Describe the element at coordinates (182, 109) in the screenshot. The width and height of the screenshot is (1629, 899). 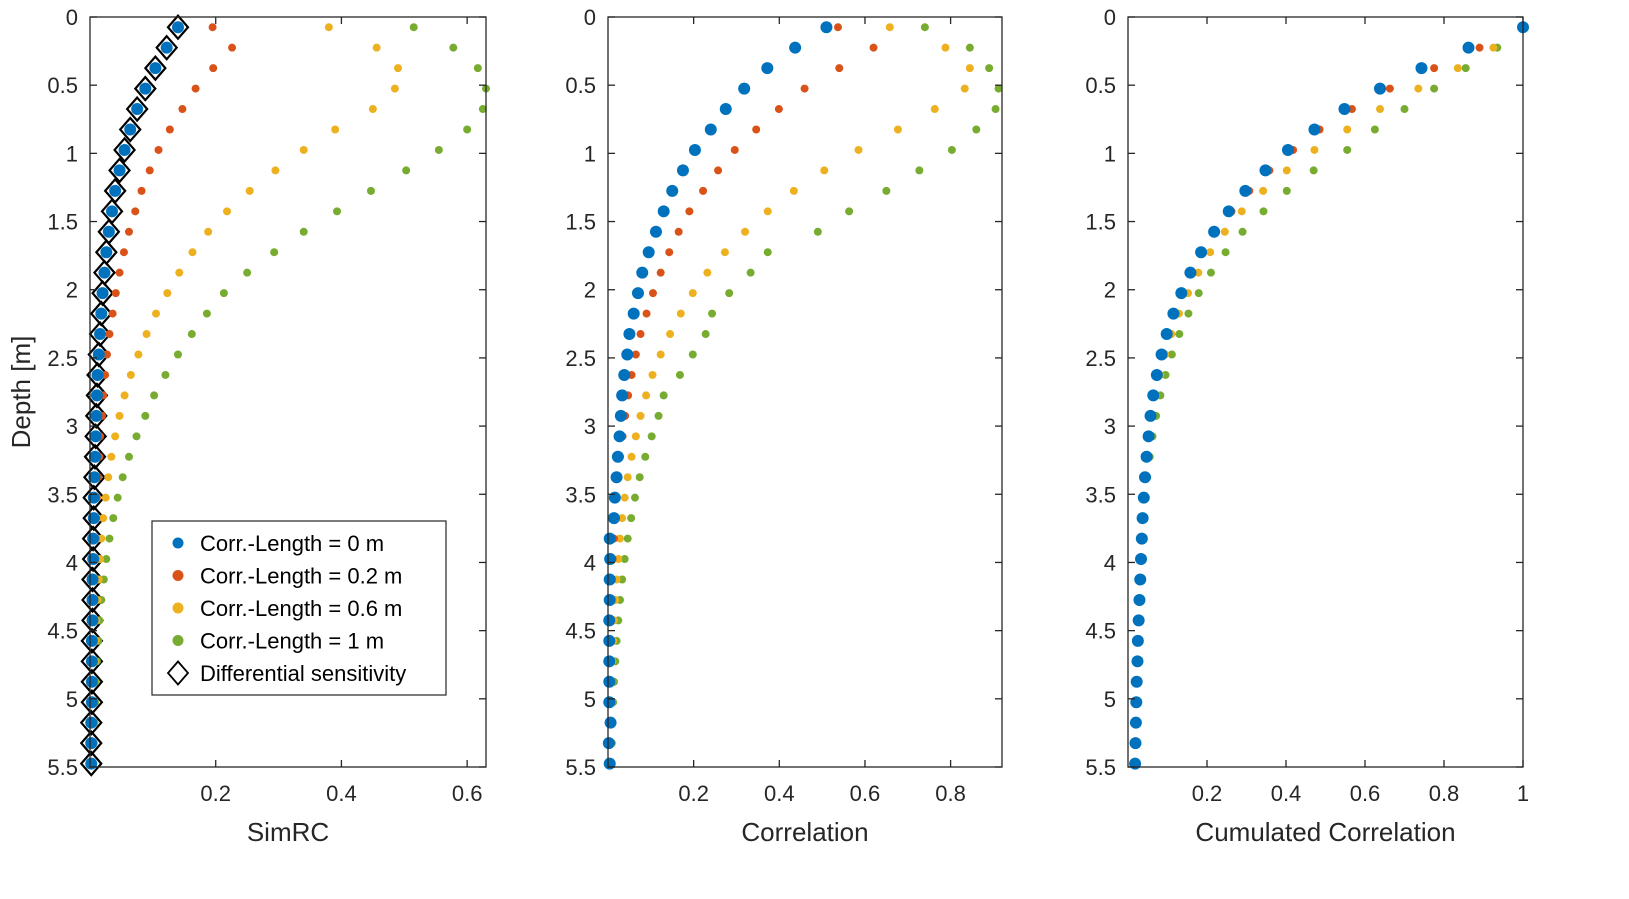
I see `simrc-point-cl02` at that location.